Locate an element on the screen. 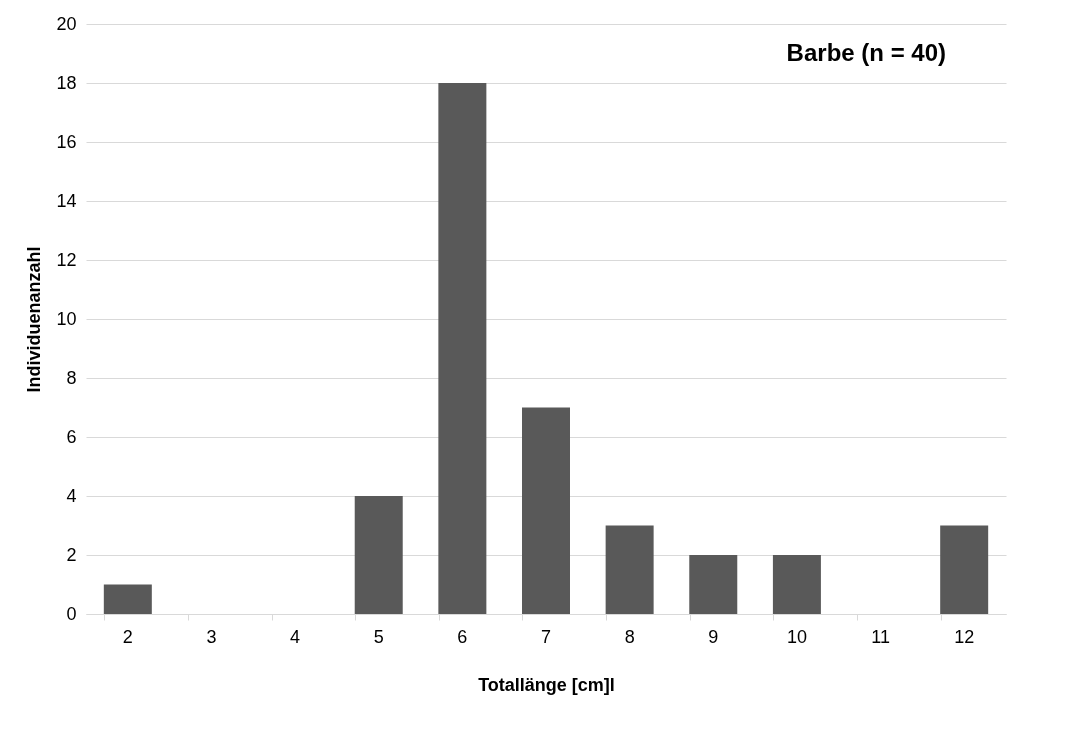 The height and width of the screenshot is (742, 1073). y-tick-label: 18 is located at coordinates (66, 82).